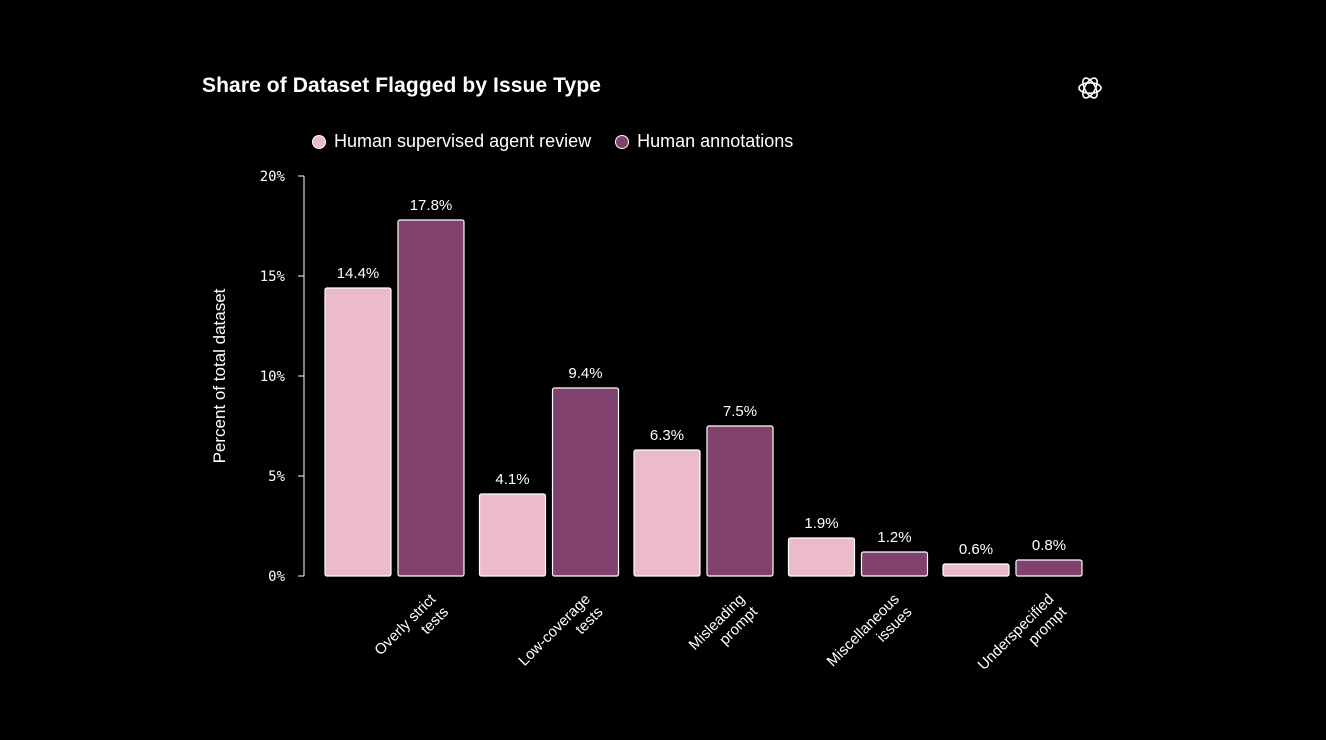  Describe the element at coordinates (358, 273) in the screenshot. I see `data-label: 14.4%` at that location.